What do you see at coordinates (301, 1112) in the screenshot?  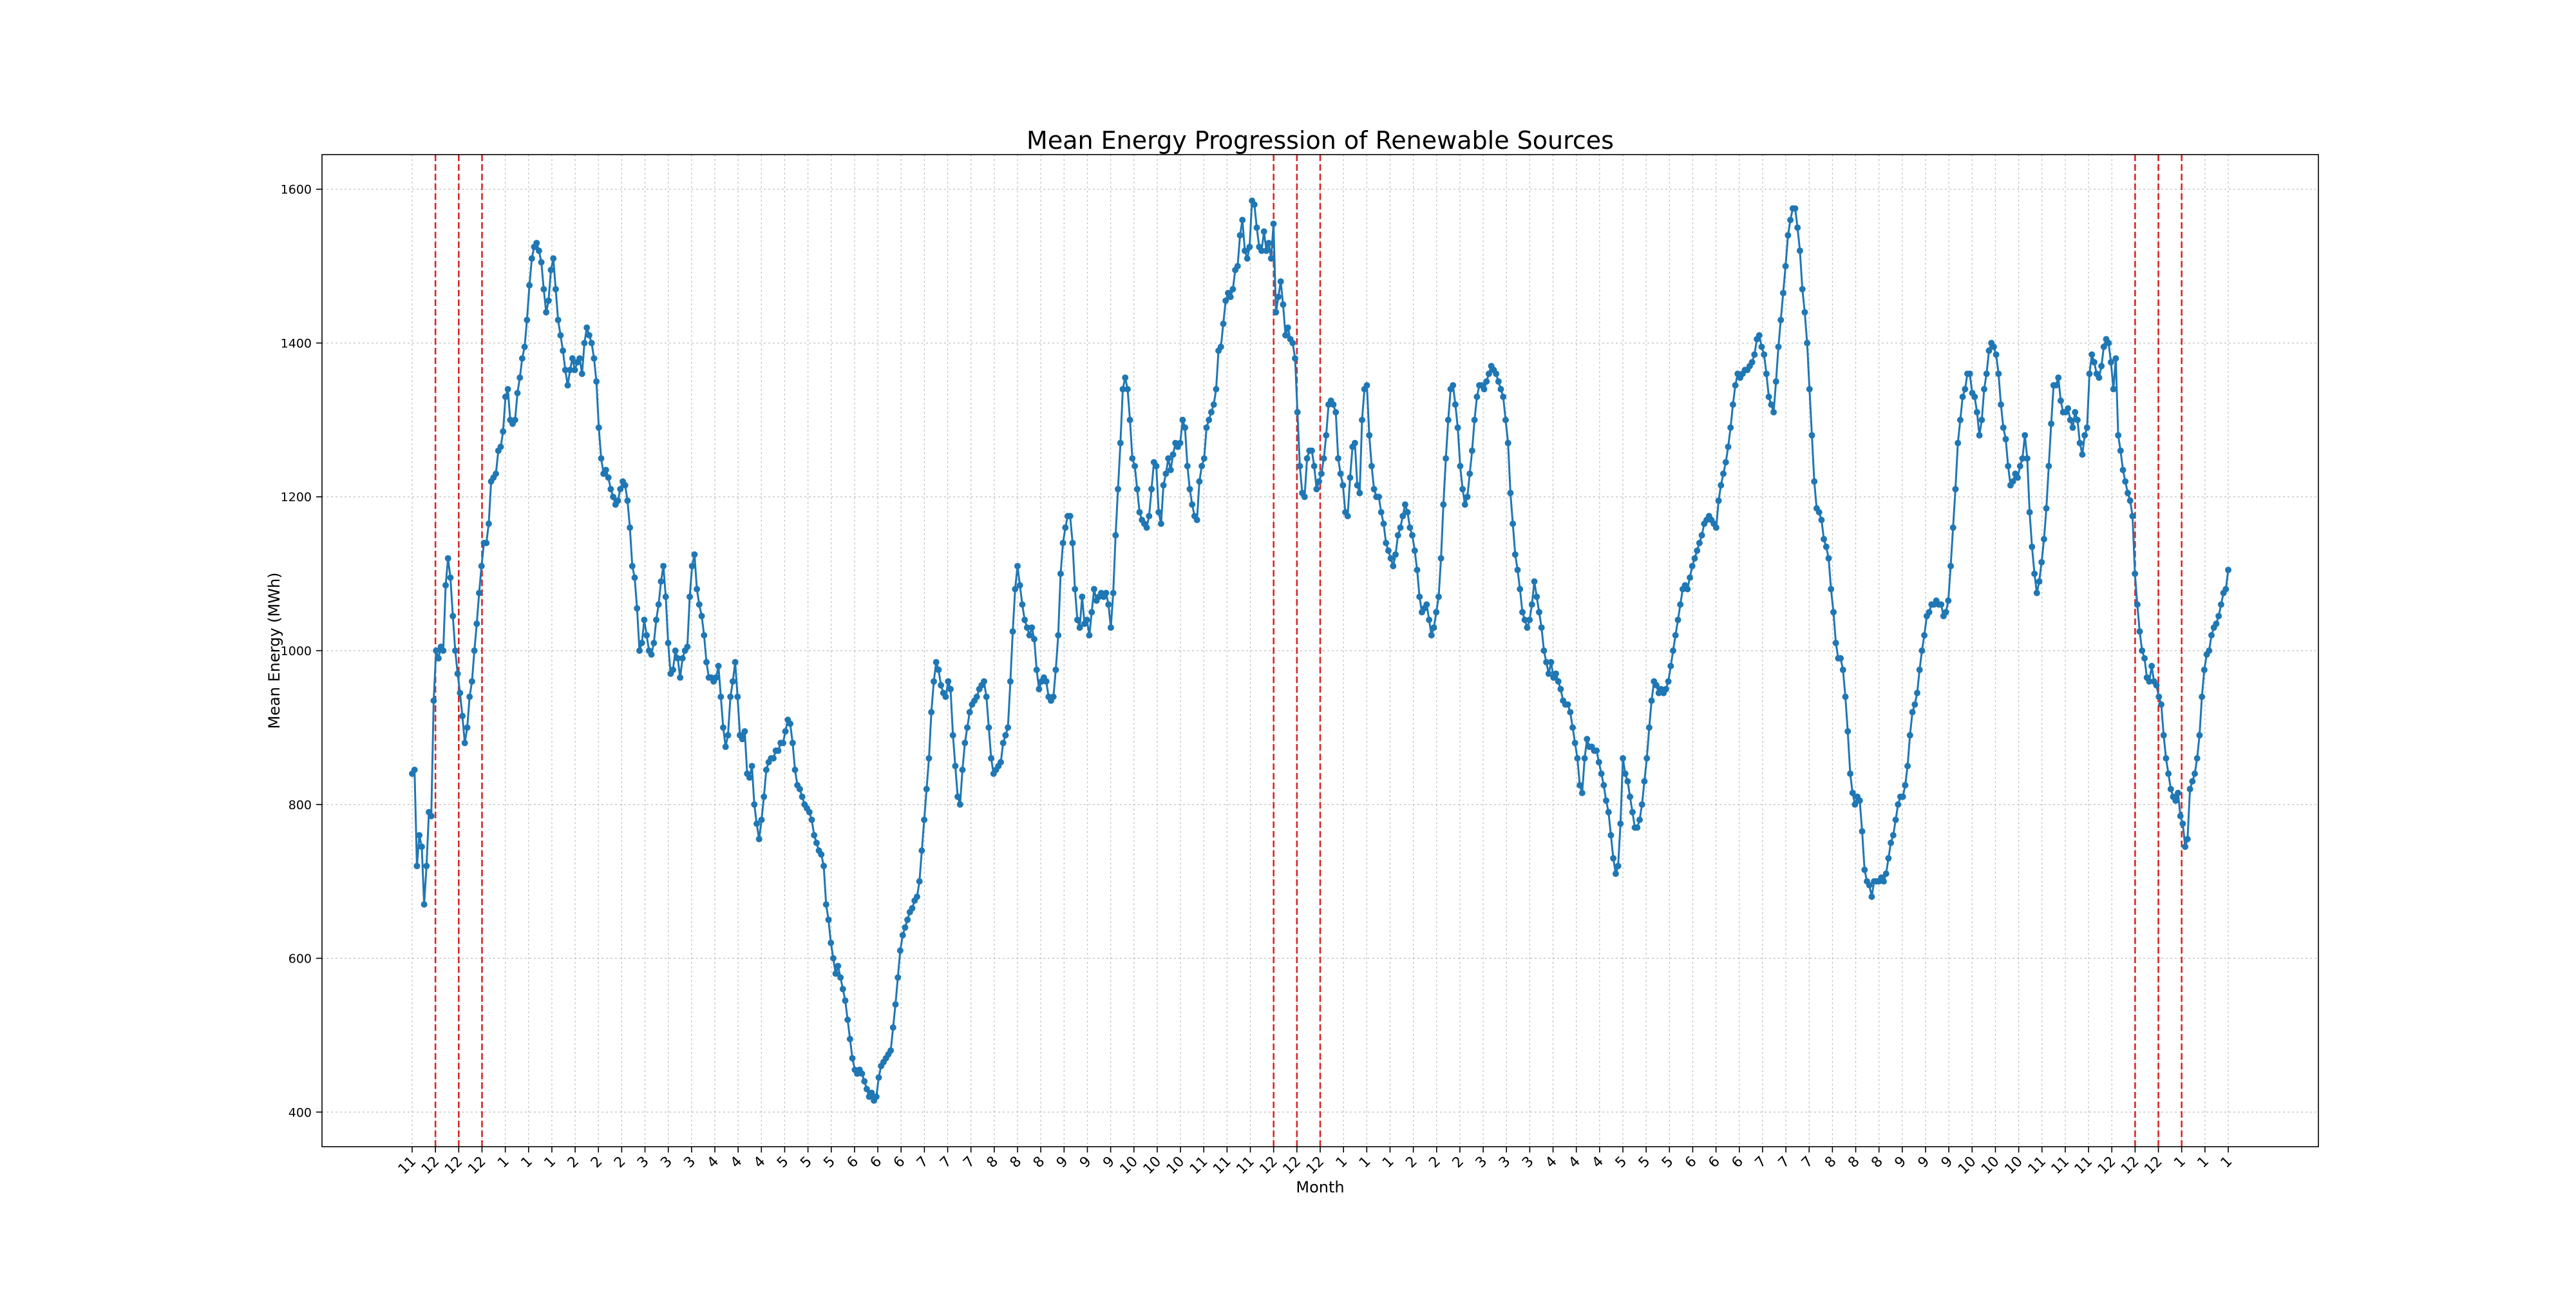 I see `y-tick-label: 400` at bounding box center [301, 1112].